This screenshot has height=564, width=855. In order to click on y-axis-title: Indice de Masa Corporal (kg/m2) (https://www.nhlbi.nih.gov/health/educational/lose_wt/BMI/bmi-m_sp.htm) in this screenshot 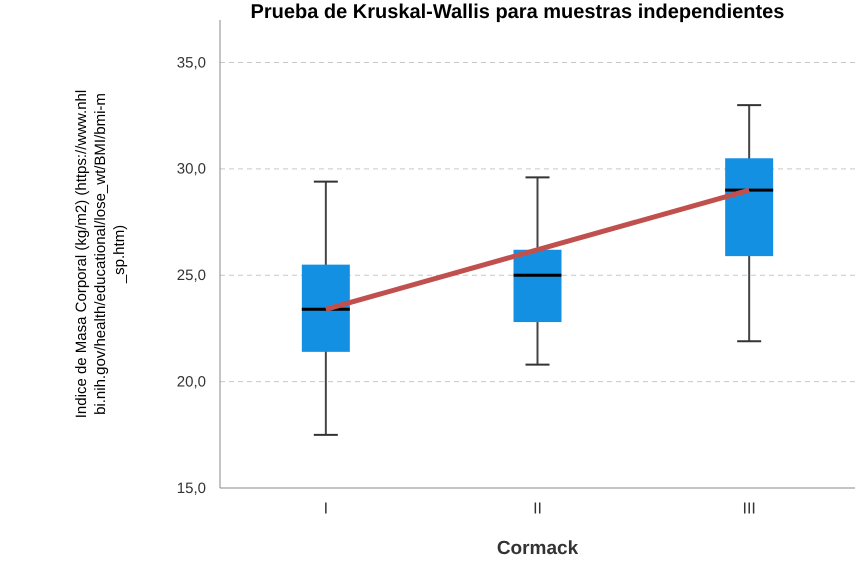, I will do `click(100, 254)`.